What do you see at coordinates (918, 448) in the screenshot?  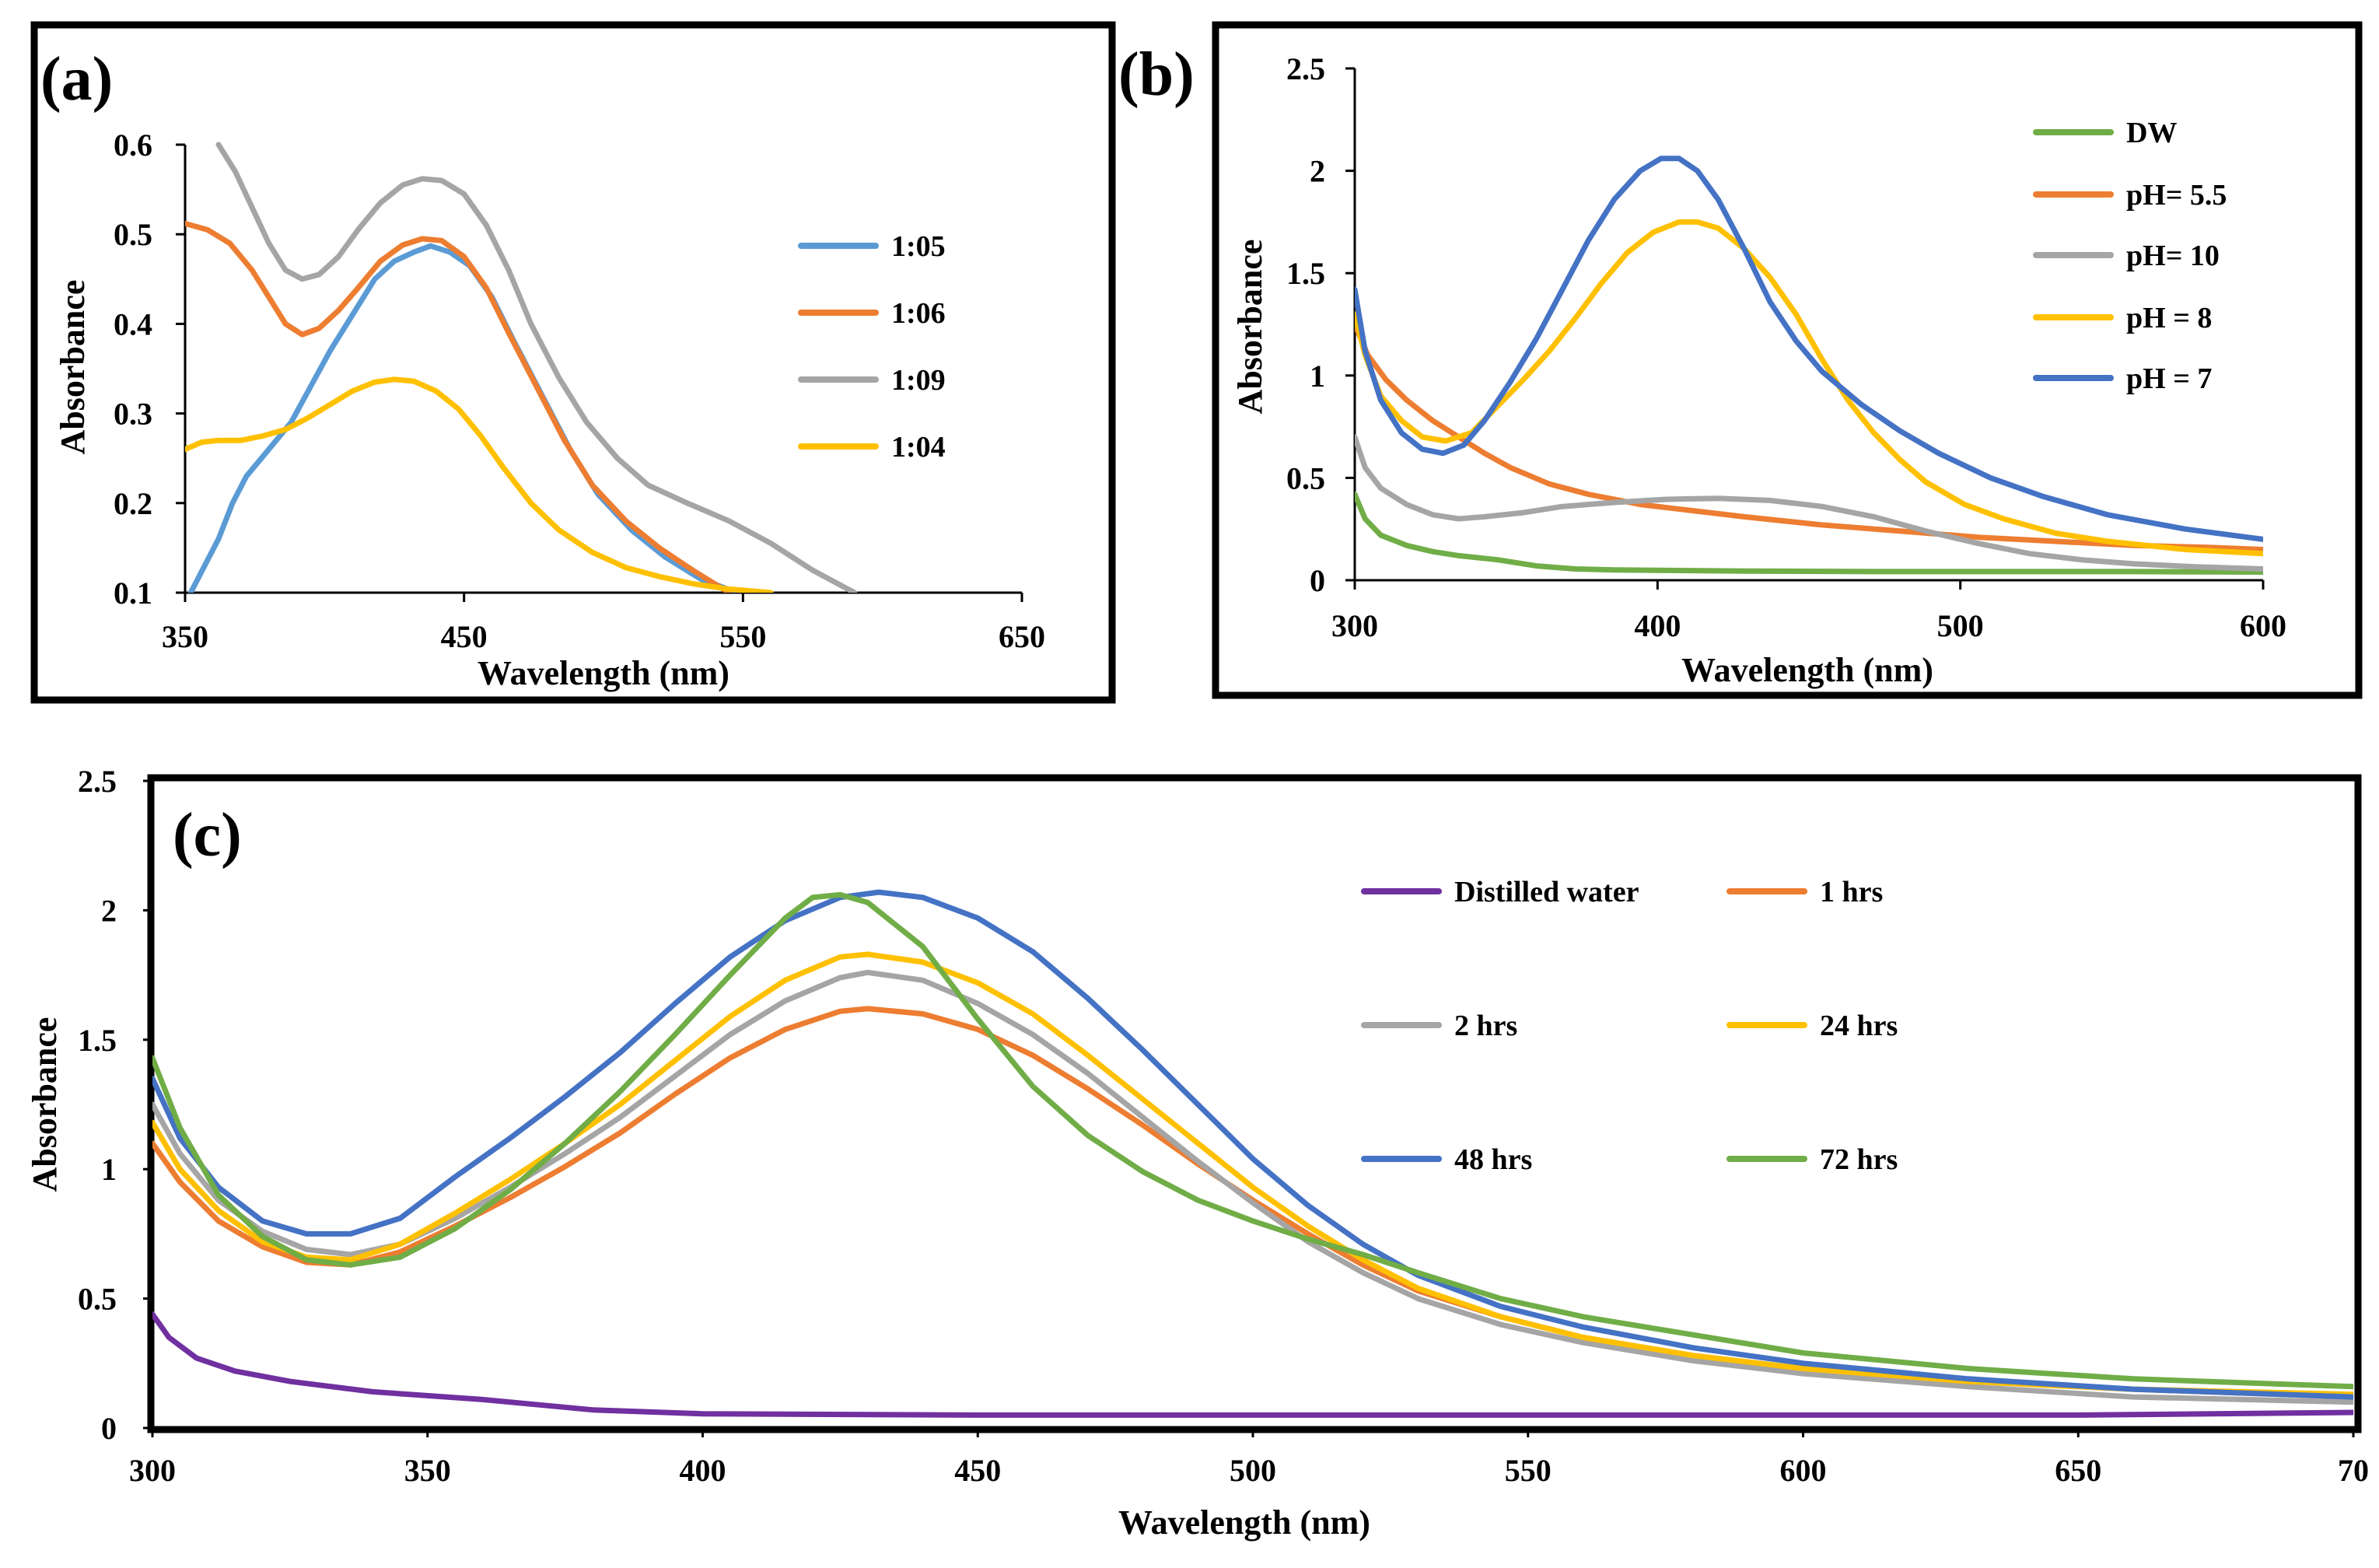 I see `panel-a-legend-label: 1:04` at bounding box center [918, 448].